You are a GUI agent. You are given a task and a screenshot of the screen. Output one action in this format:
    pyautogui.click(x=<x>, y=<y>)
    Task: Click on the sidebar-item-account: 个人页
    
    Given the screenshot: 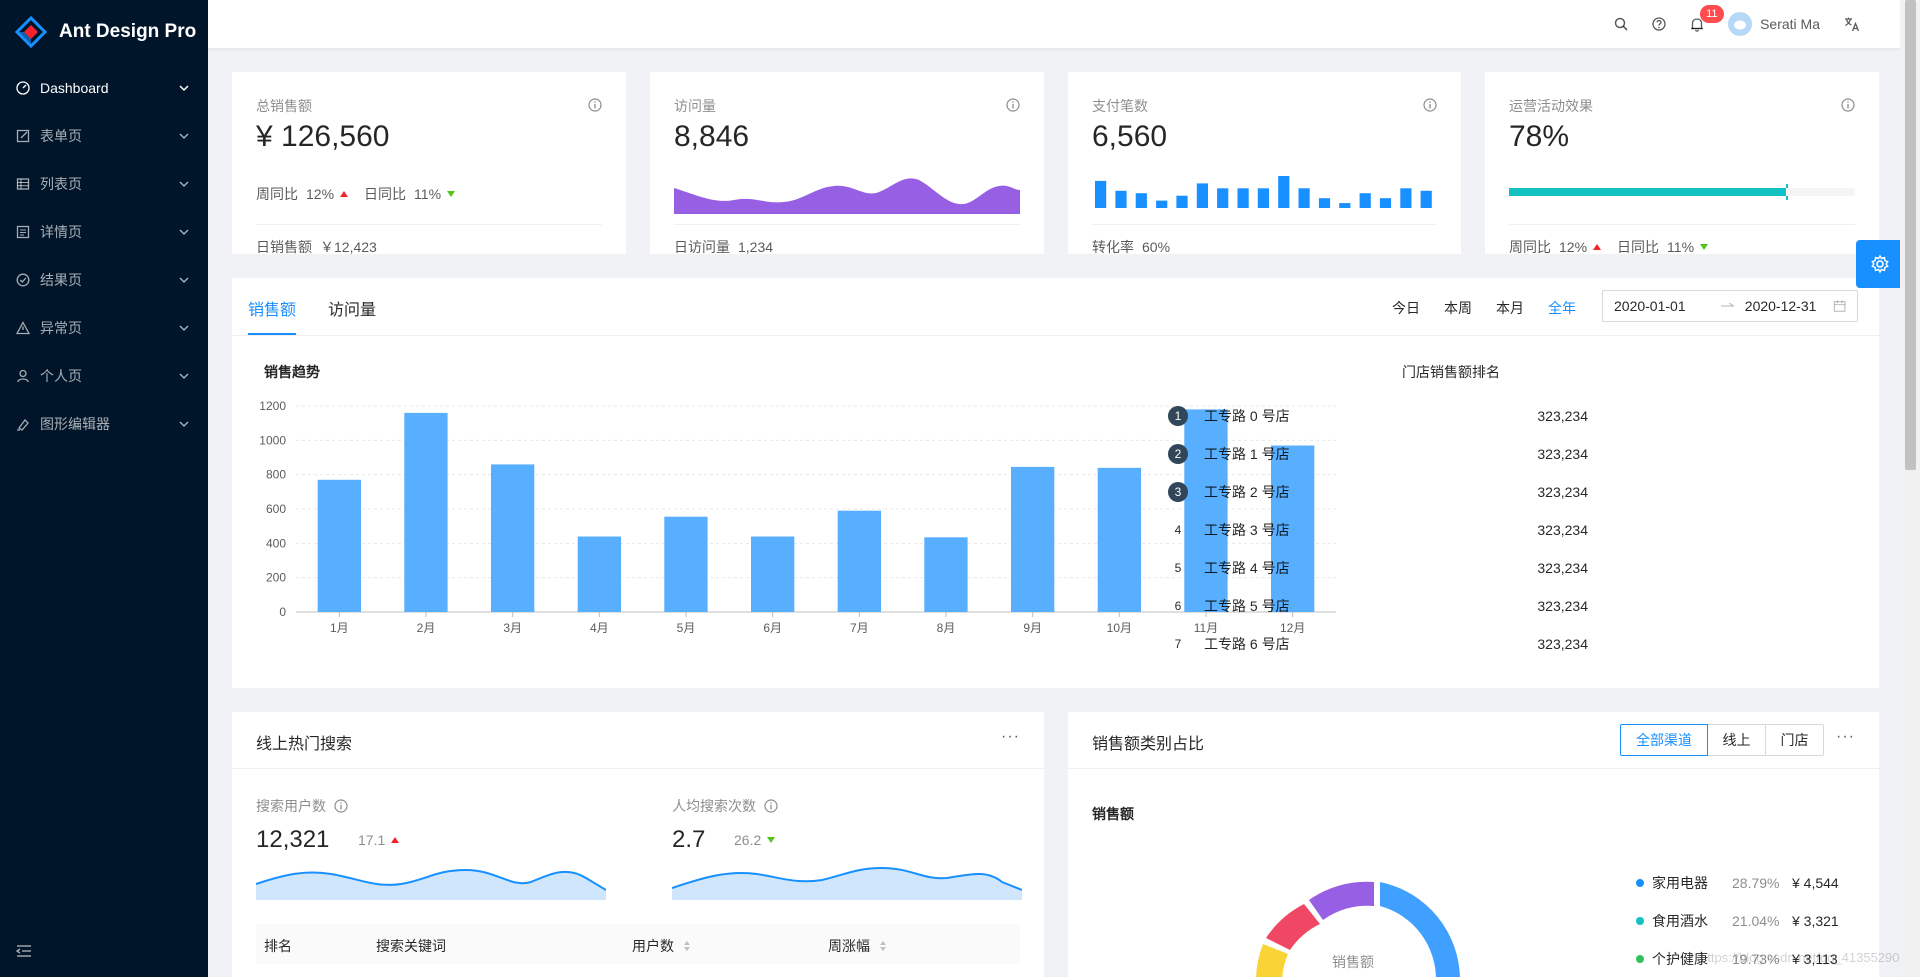 What is the action you would take?
    pyautogui.click(x=104, y=376)
    